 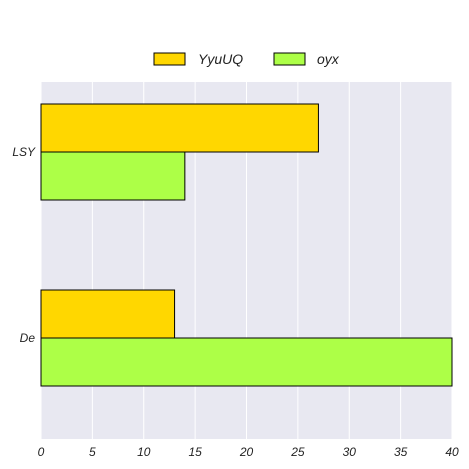 I want to click on x-tick-label-6: 30, so click(x=350, y=452).